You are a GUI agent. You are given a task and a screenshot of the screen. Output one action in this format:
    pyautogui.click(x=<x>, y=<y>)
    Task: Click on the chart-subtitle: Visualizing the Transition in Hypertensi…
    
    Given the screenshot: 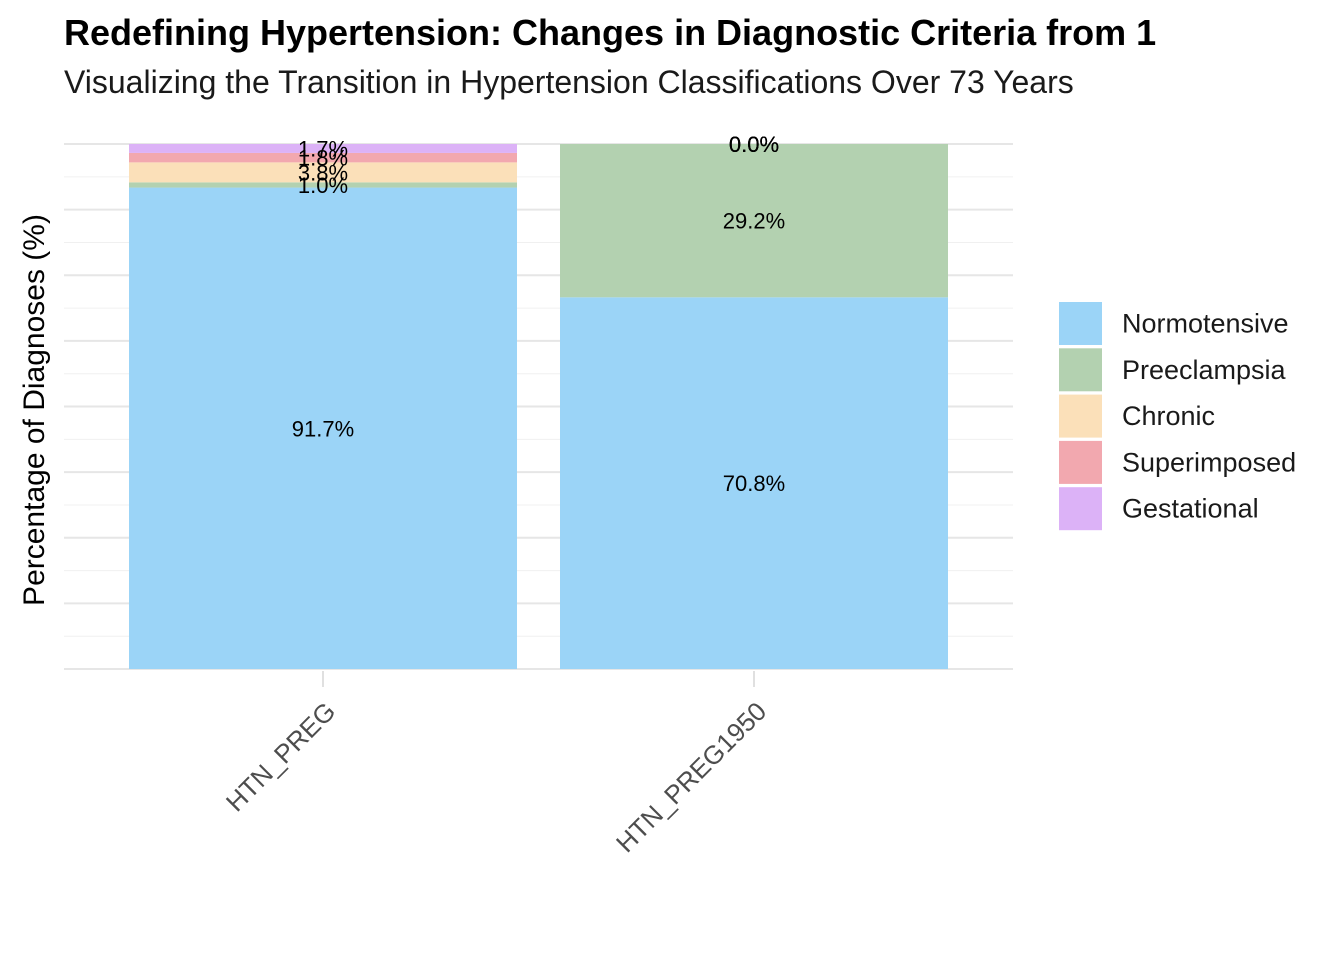 What is the action you would take?
    pyautogui.click(x=569, y=82)
    